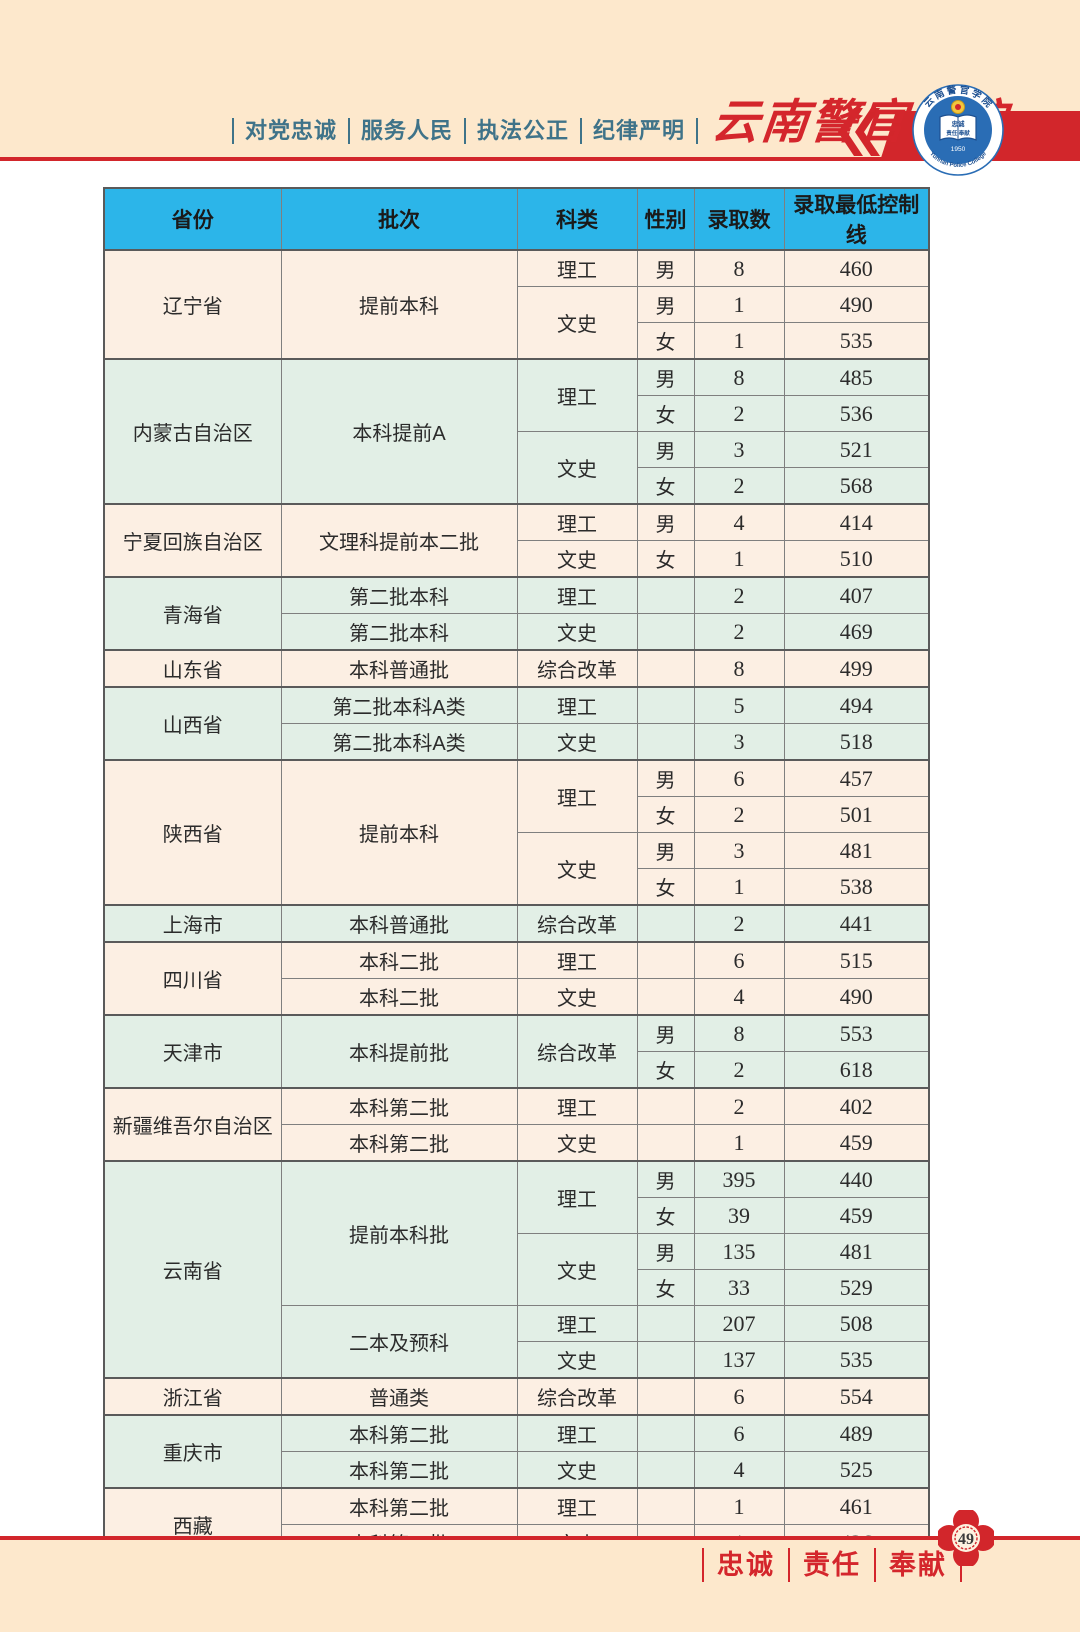 The width and height of the screenshot is (1080, 1632). Describe the element at coordinates (856, 1287) in the screenshot. I see `cutoff-score-cell: 529` at that location.